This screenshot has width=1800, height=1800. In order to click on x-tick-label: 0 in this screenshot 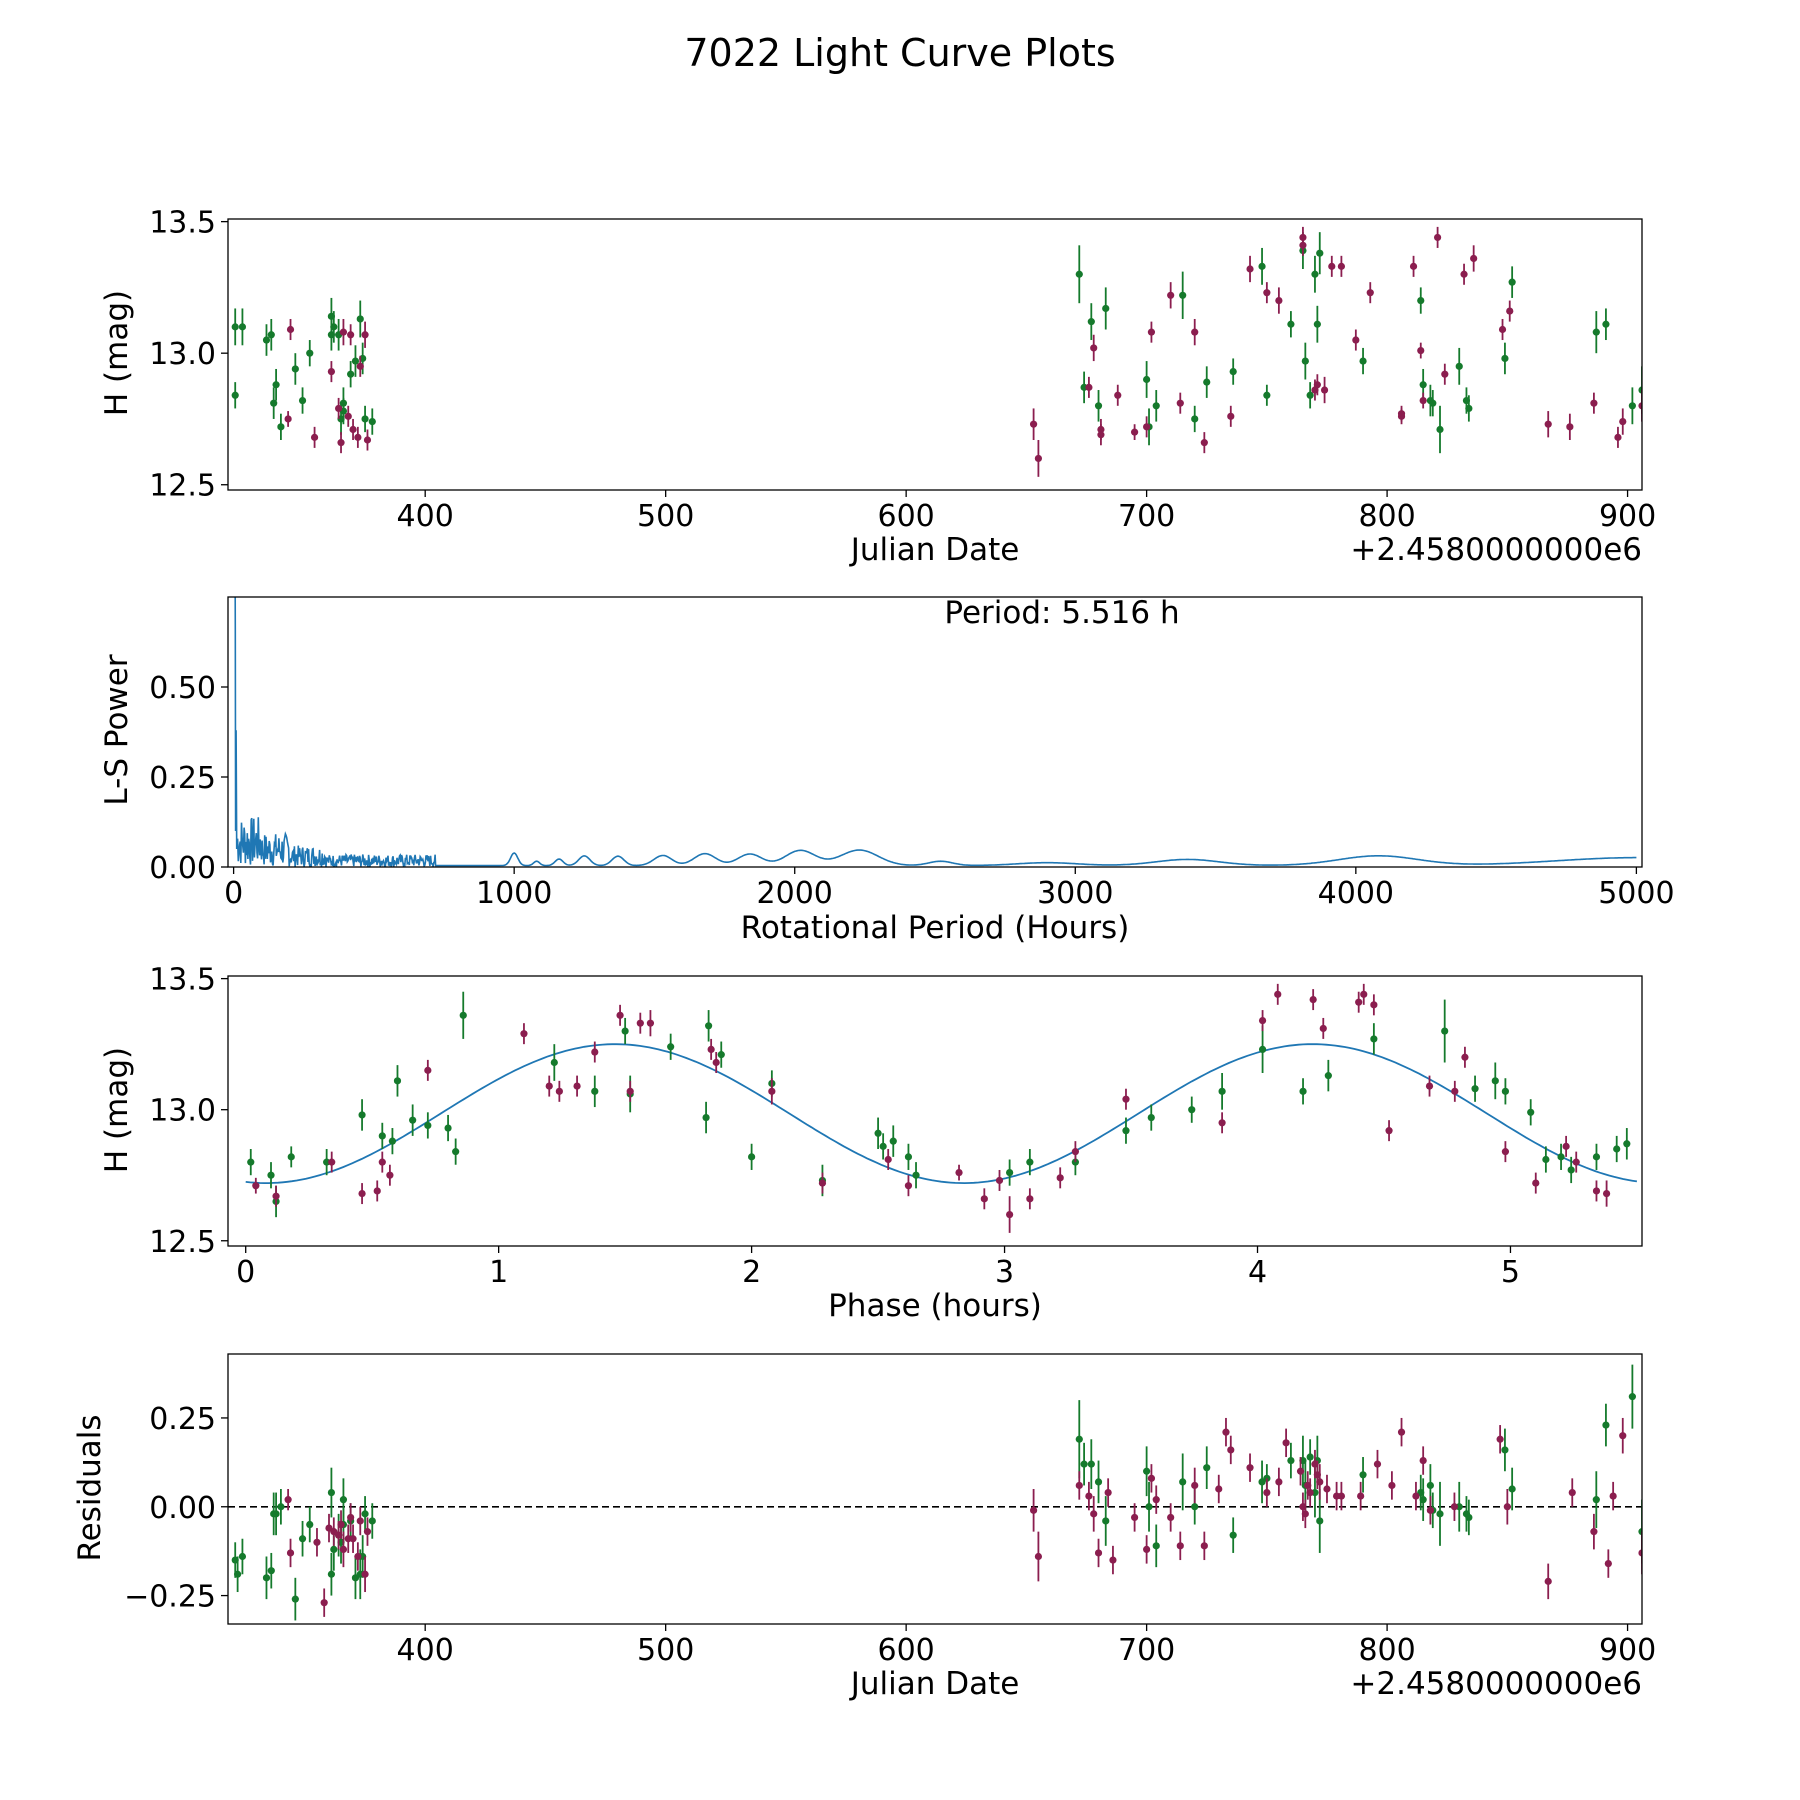, I will do `click(233, 893)`.